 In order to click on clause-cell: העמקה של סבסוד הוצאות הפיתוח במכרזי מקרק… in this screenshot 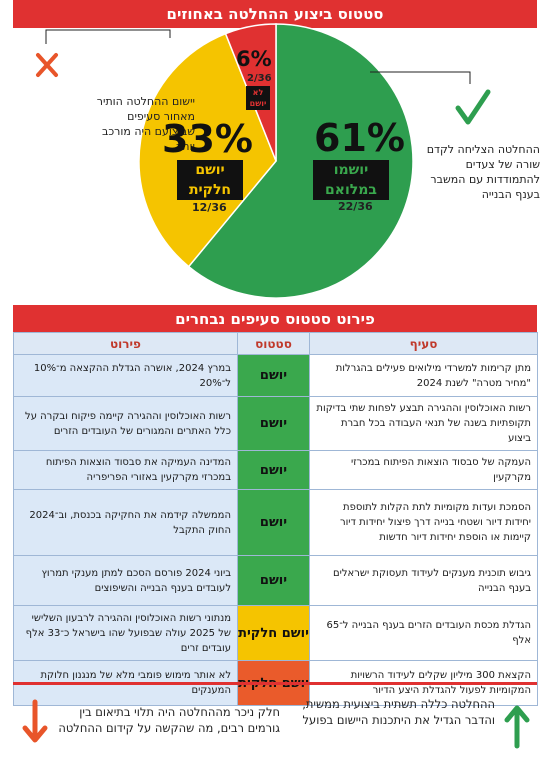, I will do `click(423, 470)`.